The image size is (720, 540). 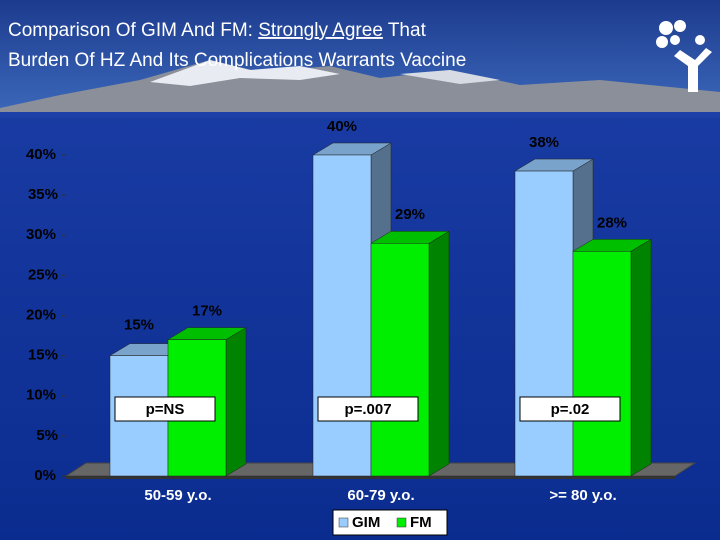 I want to click on y-tick-label: 0%, so click(x=45, y=475).